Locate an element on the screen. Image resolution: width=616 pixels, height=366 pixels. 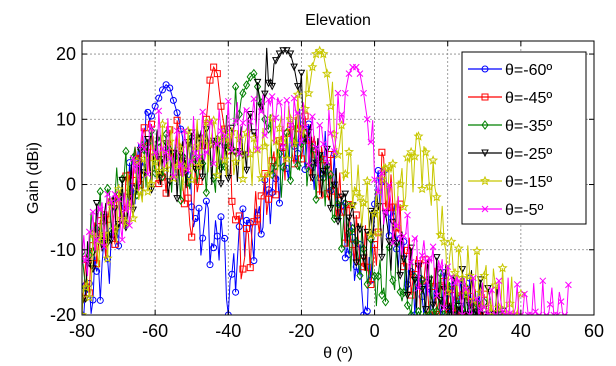
legend-label: θ=-60º is located at coordinates (528, 70).